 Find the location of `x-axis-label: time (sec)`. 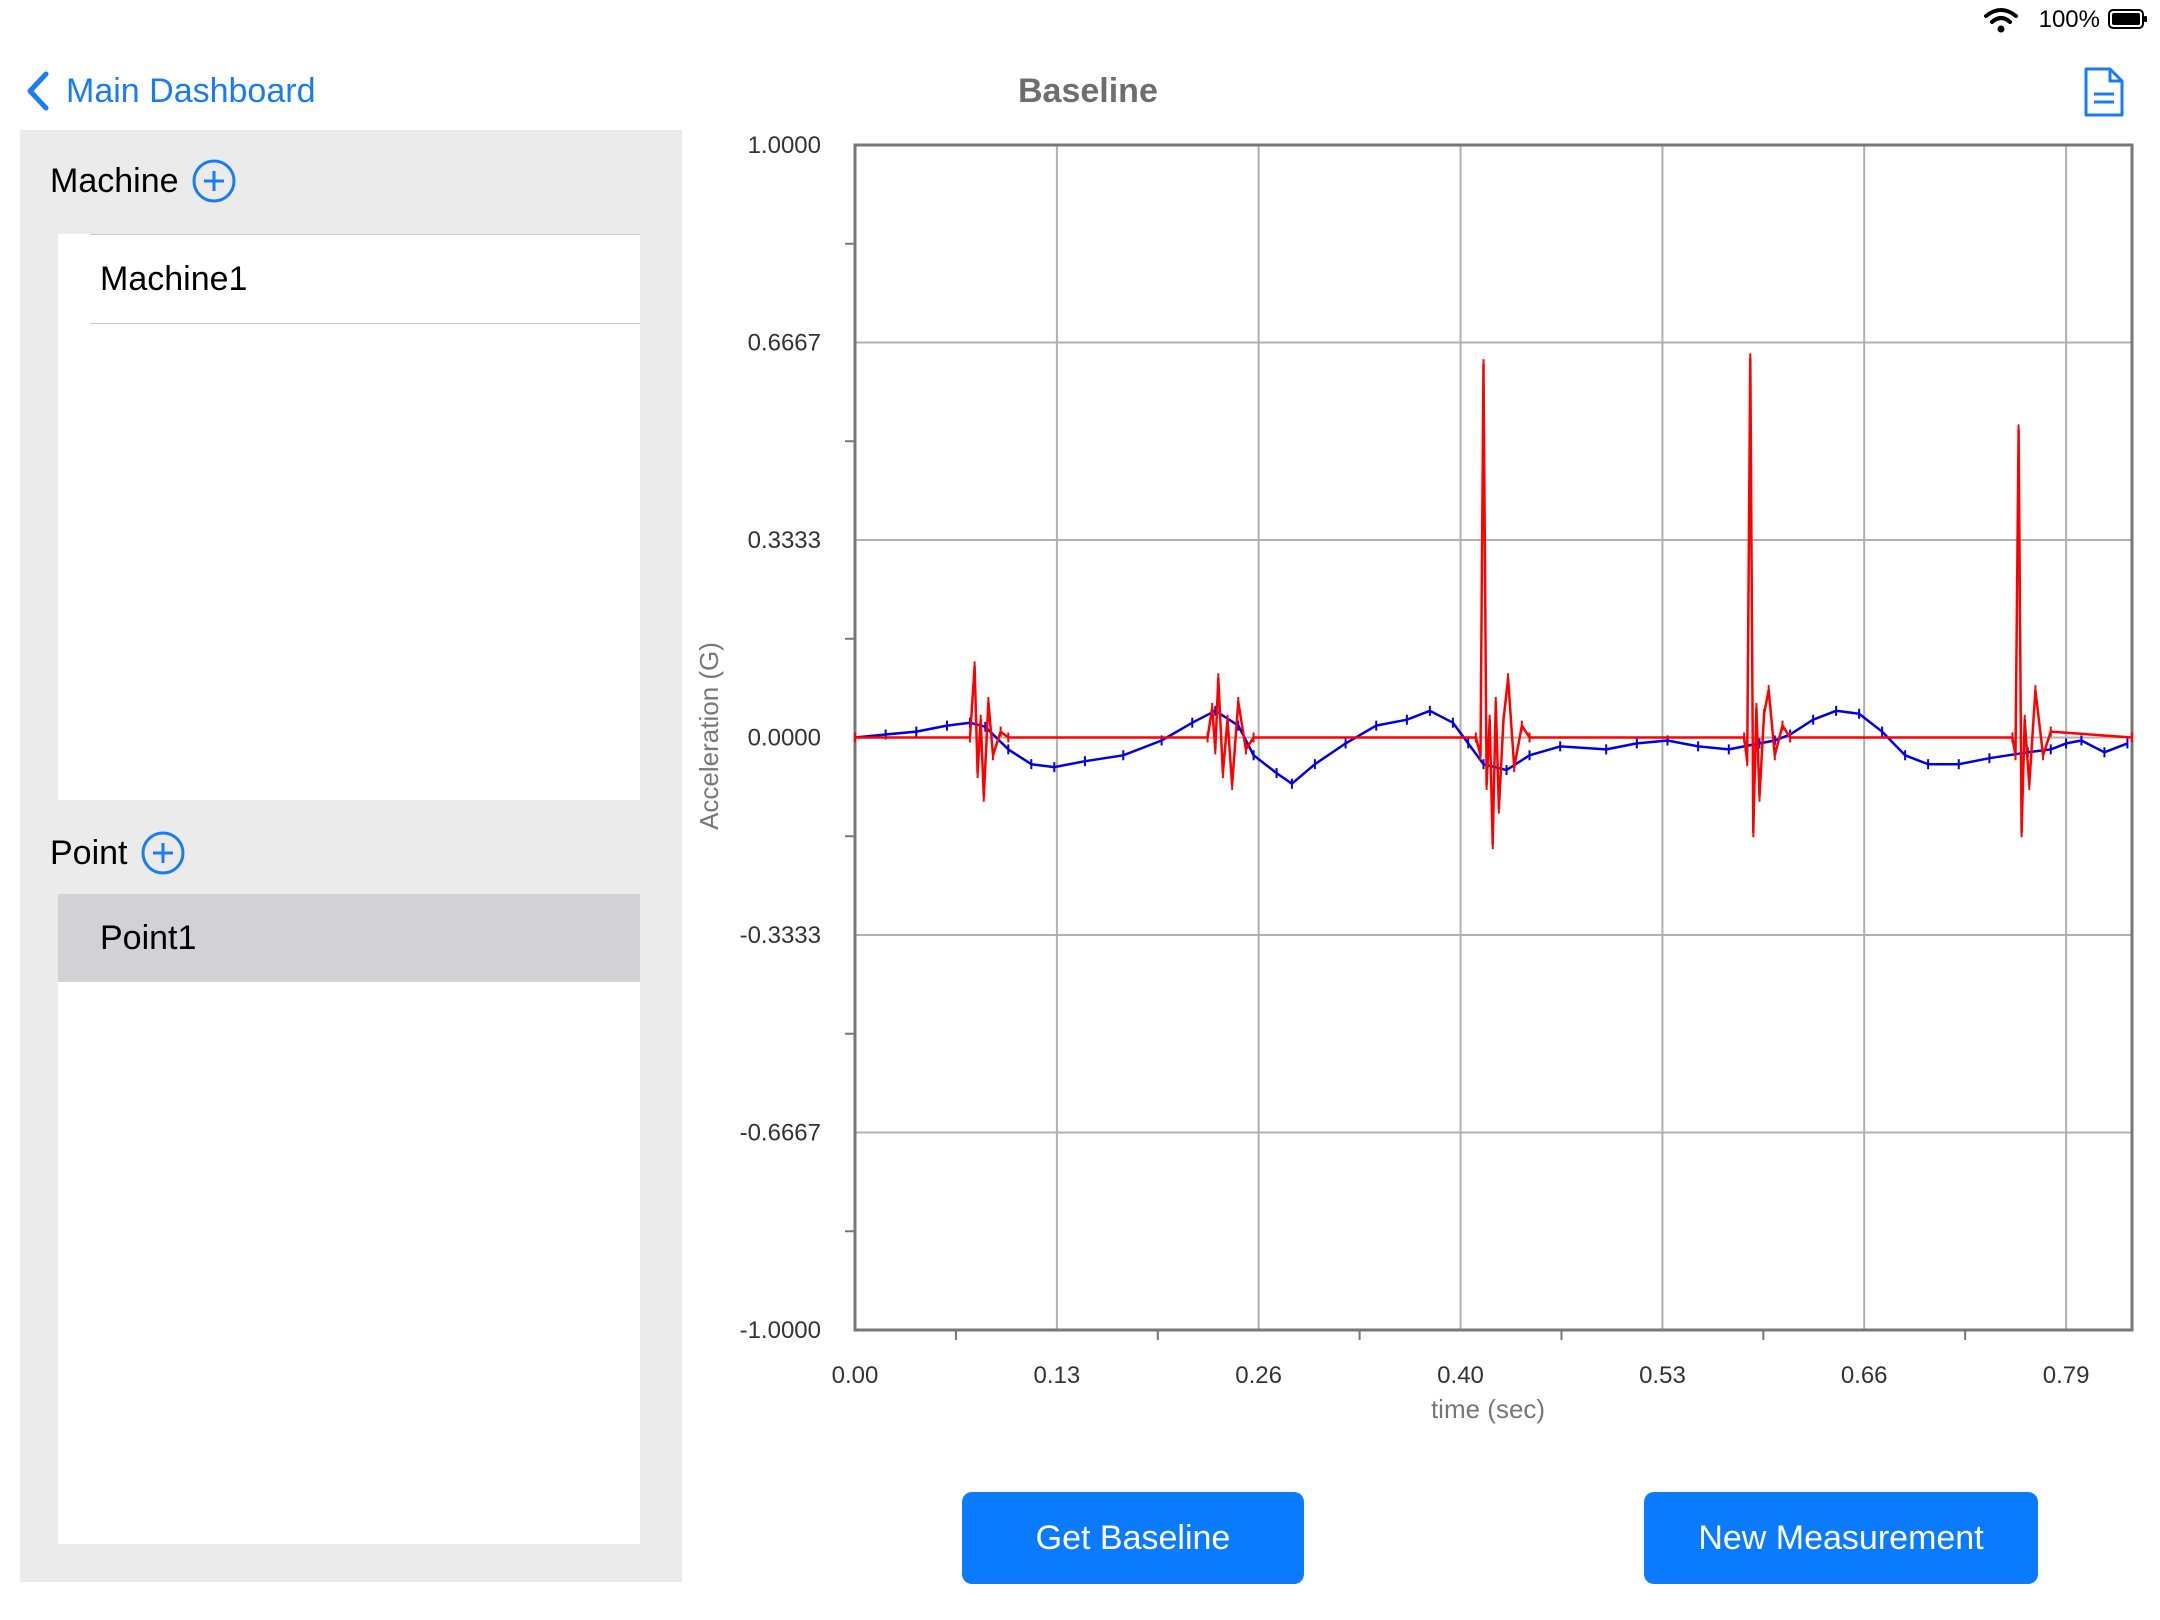

x-axis-label: time (sec) is located at coordinates (1488, 1409).